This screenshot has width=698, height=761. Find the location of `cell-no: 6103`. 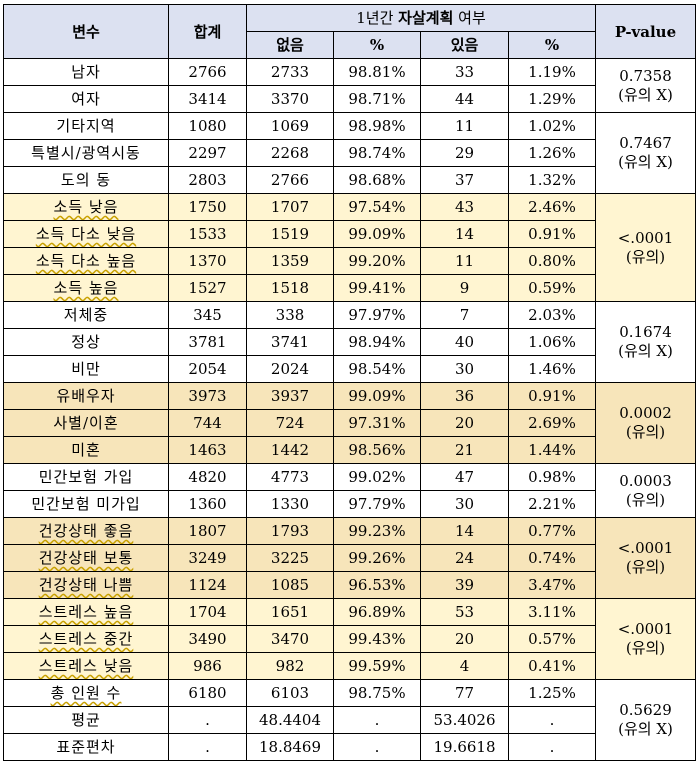

cell-no: 6103 is located at coordinates (290, 693).